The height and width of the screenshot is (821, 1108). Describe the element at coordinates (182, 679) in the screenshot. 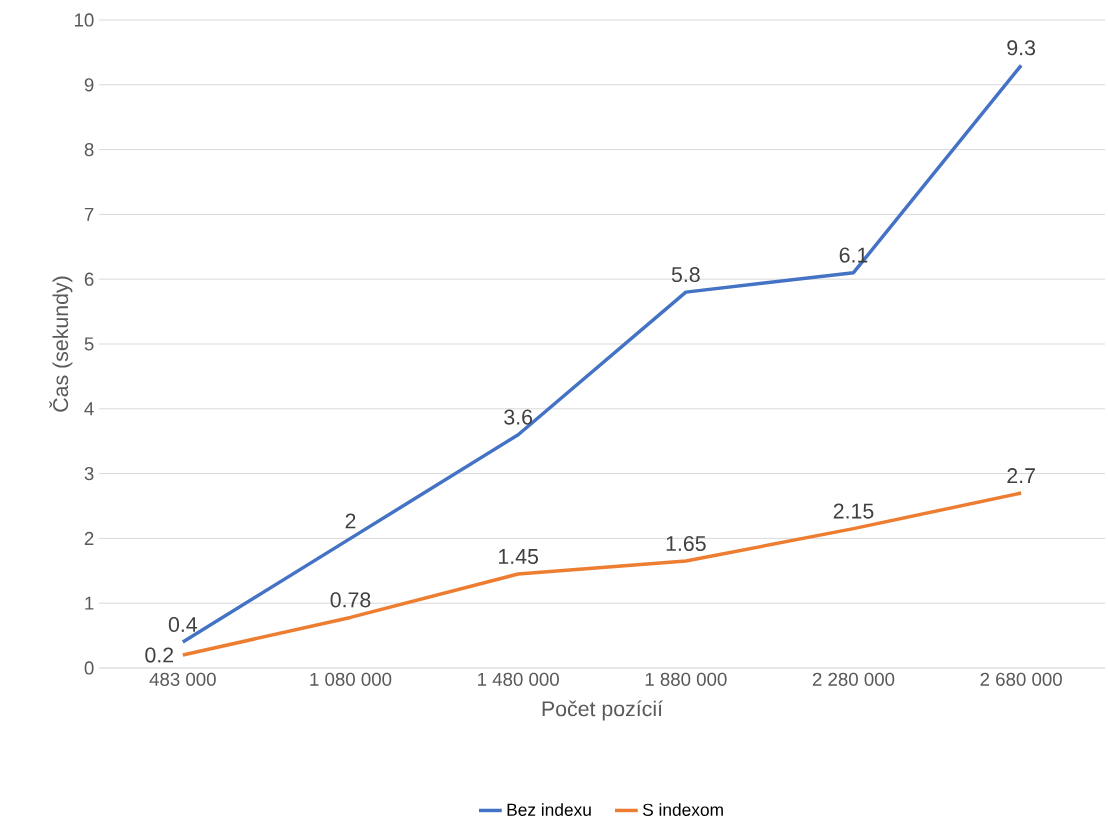

I see `x-tick-label: 483 000` at that location.